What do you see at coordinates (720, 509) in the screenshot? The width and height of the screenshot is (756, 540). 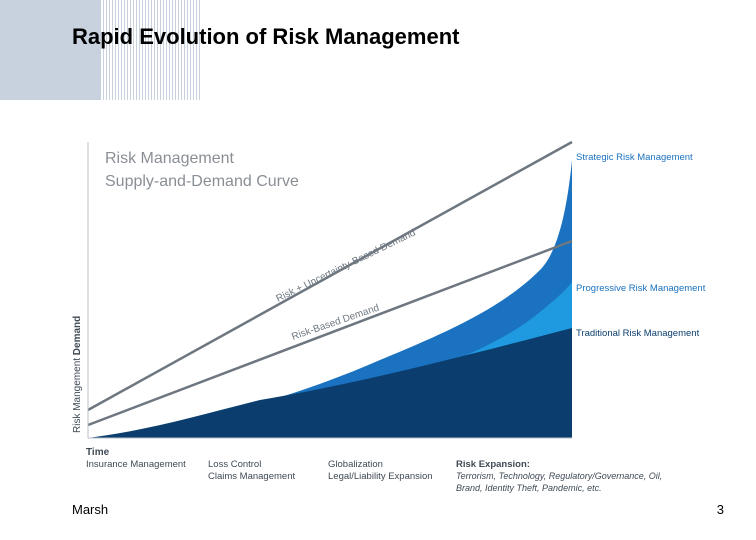 I see `page-number: 3` at bounding box center [720, 509].